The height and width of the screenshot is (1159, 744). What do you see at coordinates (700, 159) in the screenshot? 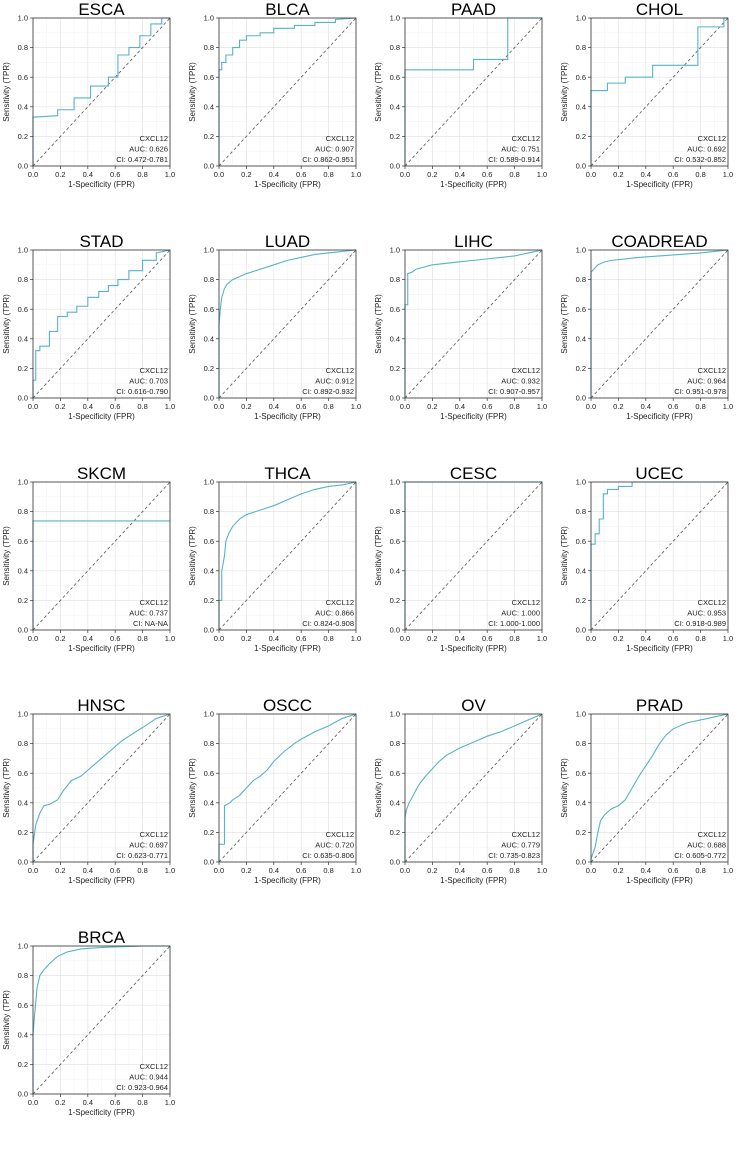
I see `annotation-ci: CI: 0.532-0.852` at bounding box center [700, 159].